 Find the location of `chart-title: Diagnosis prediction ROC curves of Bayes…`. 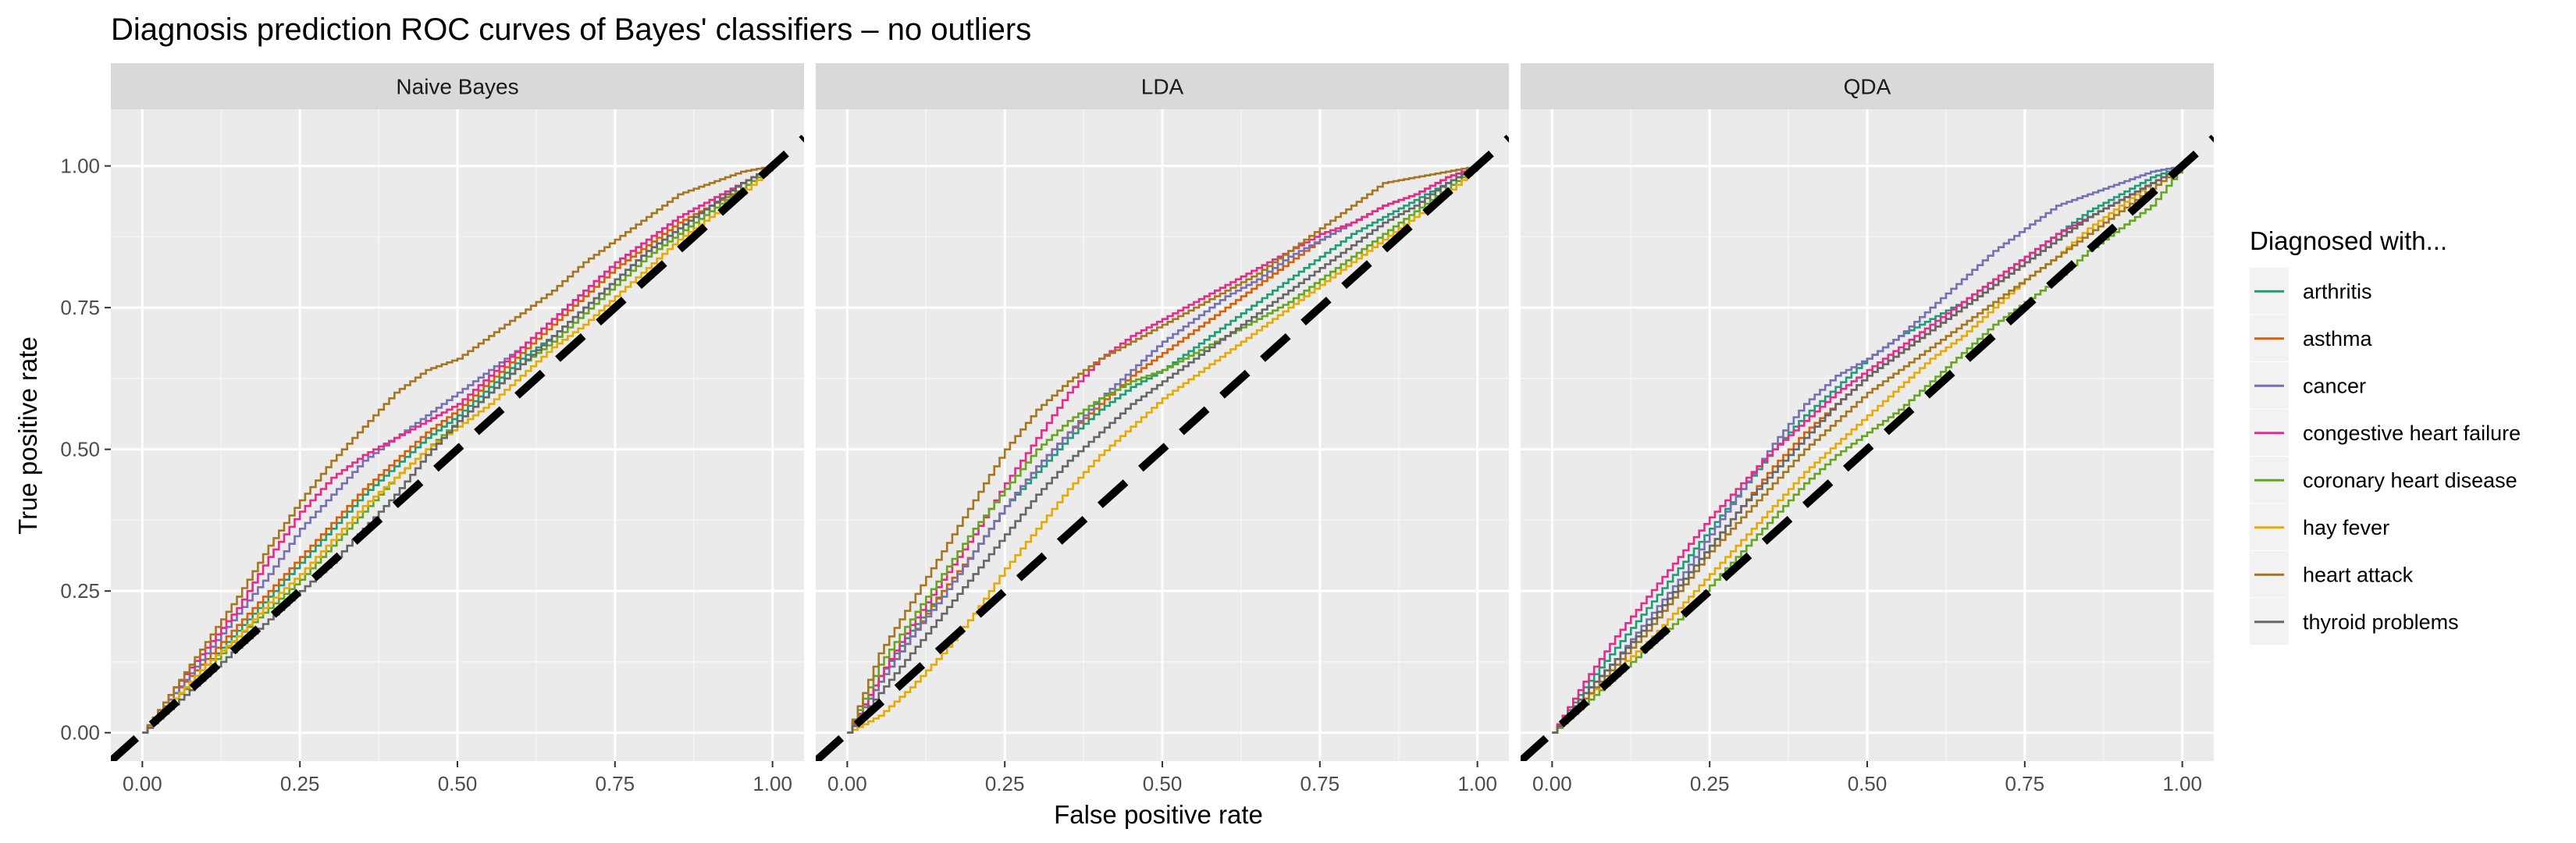

chart-title: Diagnosis prediction ROC curves of Bayes… is located at coordinates (571, 30).